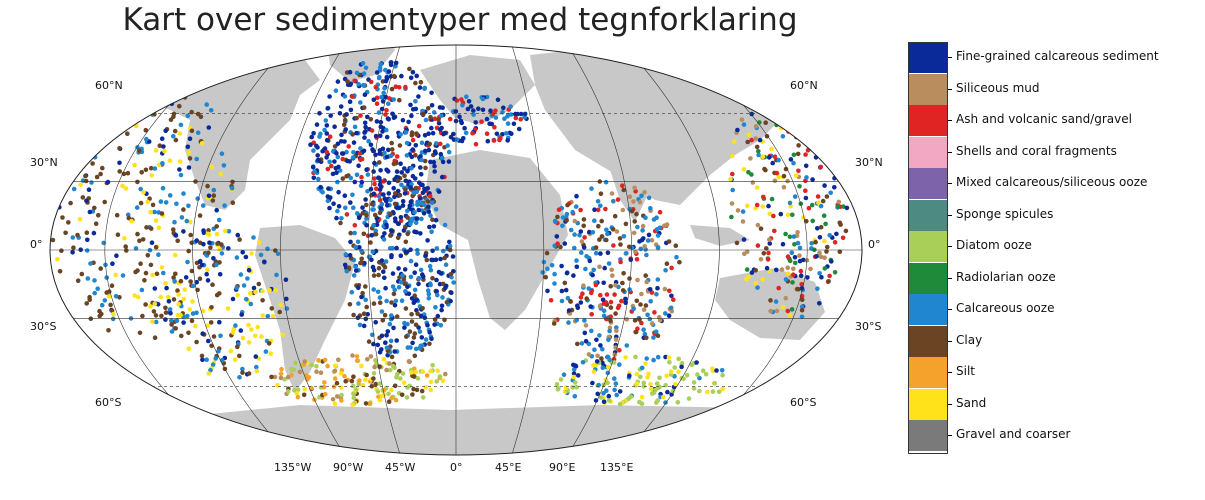 The height and width of the screenshot is (500, 1205). I want to click on lat-label-60n-right: 60°N, so click(804, 85).